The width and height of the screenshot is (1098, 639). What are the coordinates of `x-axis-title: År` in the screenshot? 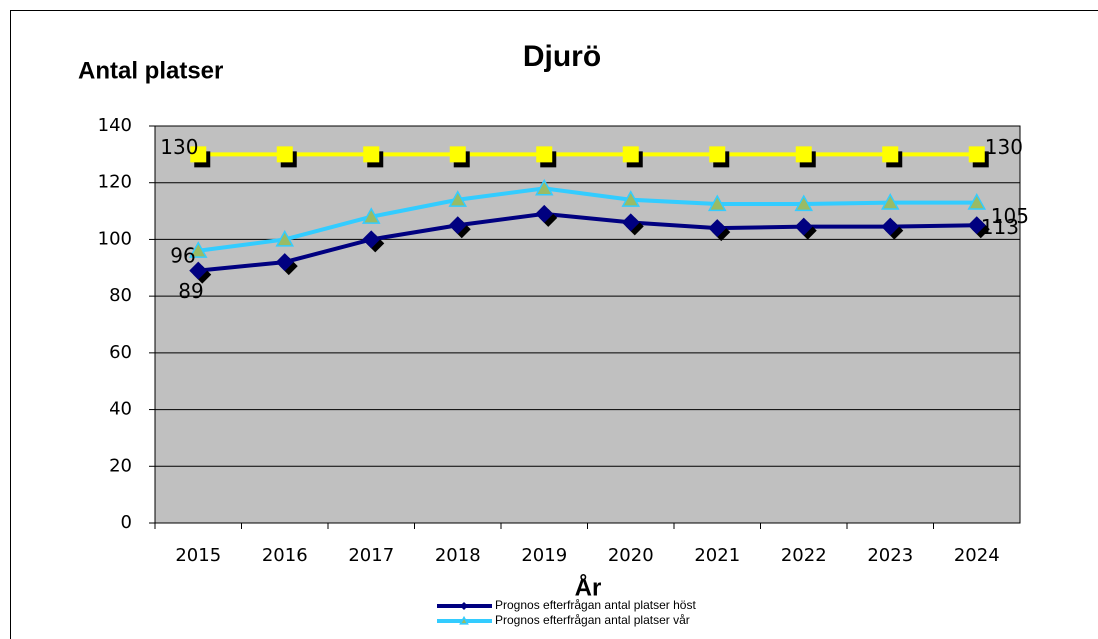 It's located at (588, 587).